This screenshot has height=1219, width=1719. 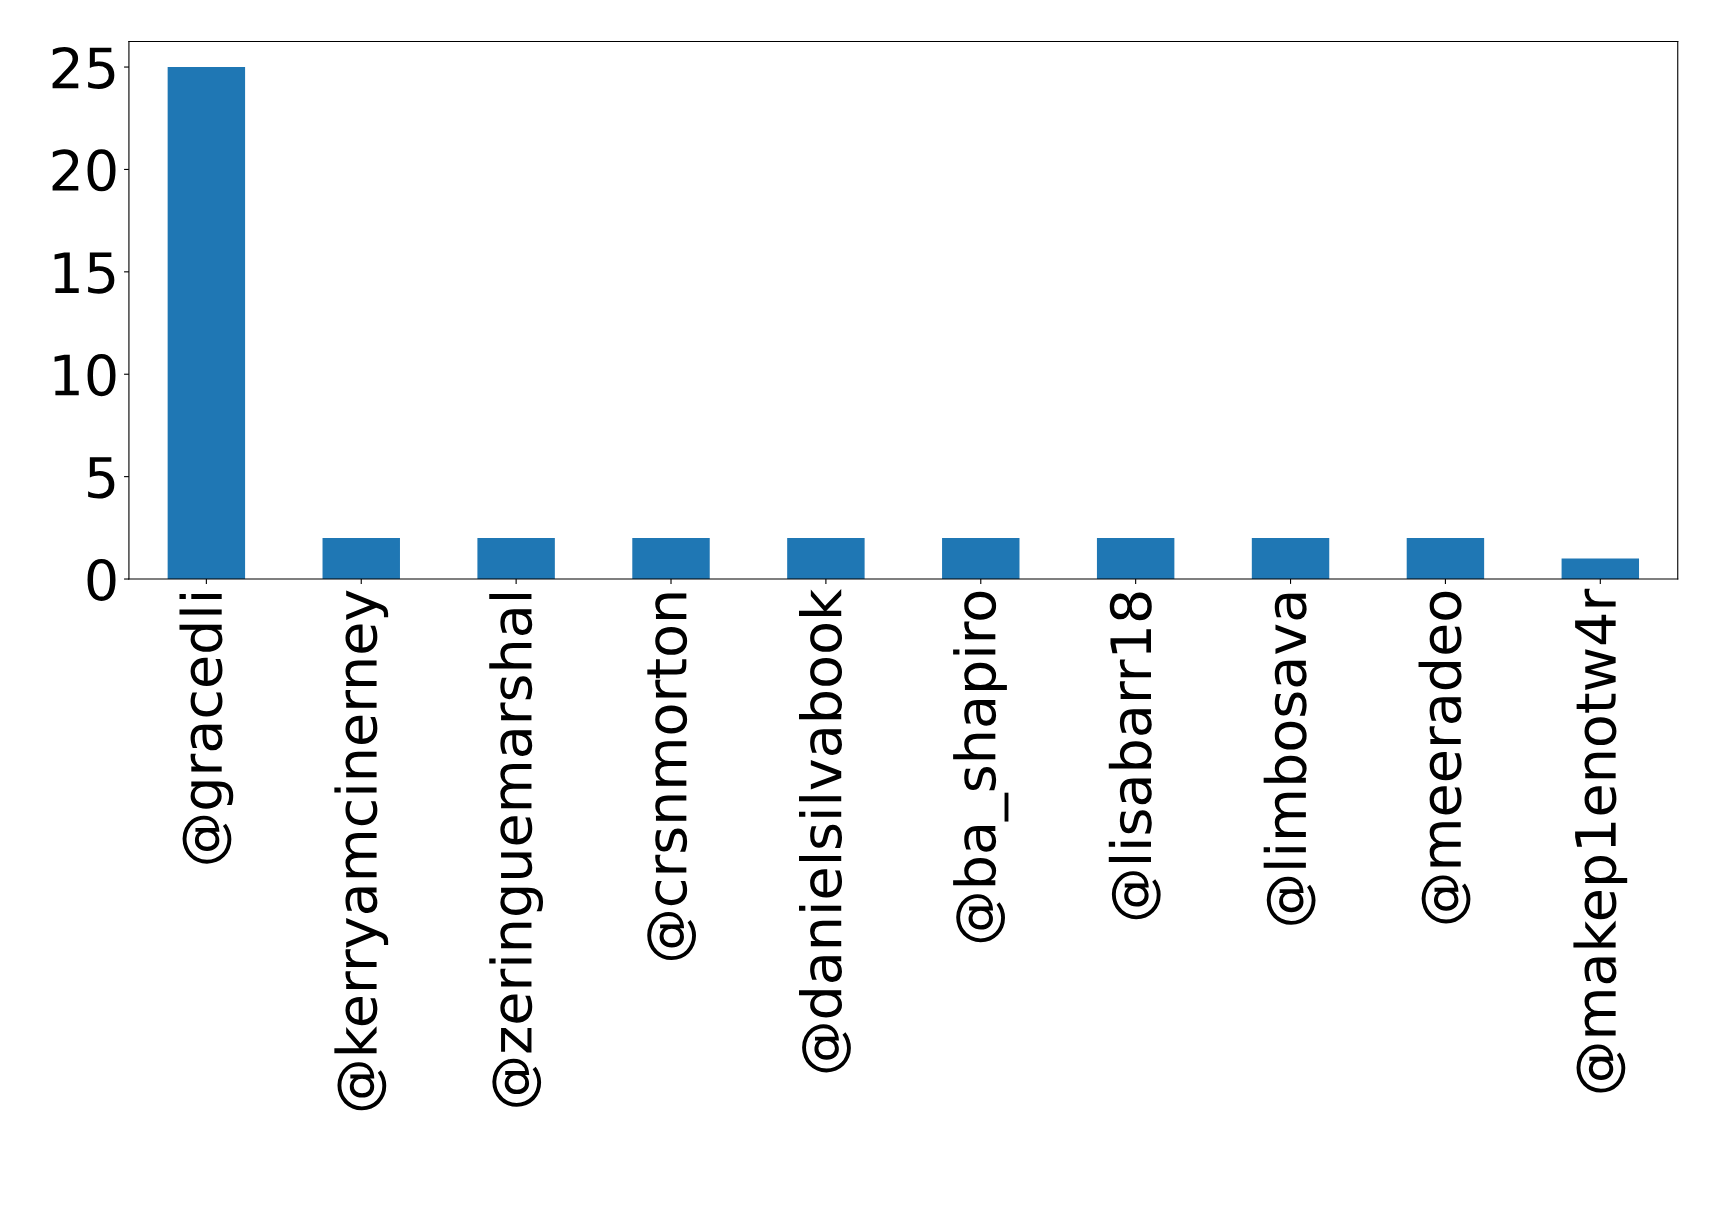 What do you see at coordinates (516, 850) in the screenshot?
I see `x-tick-label: @zeringuemarshal` at bounding box center [516, 850].